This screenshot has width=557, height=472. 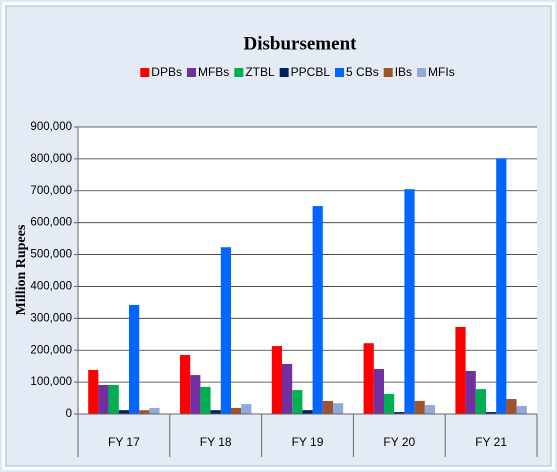 I want to click on x-tick-label: FY 20, so click(x=399, y=442).